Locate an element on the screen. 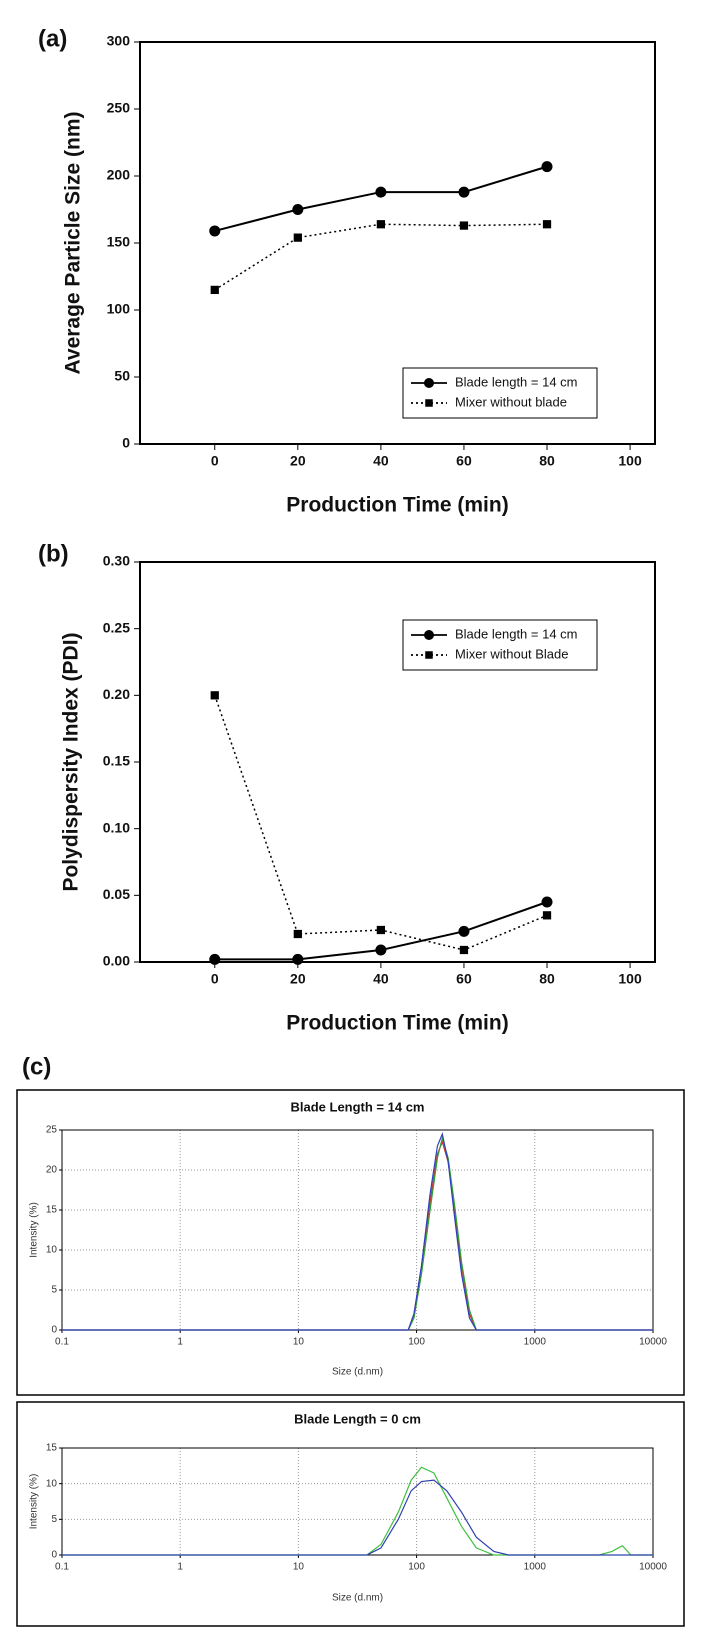 This screenshot has width=718, height=1632. panel-label: (b) is located at coordinates (53, 553).